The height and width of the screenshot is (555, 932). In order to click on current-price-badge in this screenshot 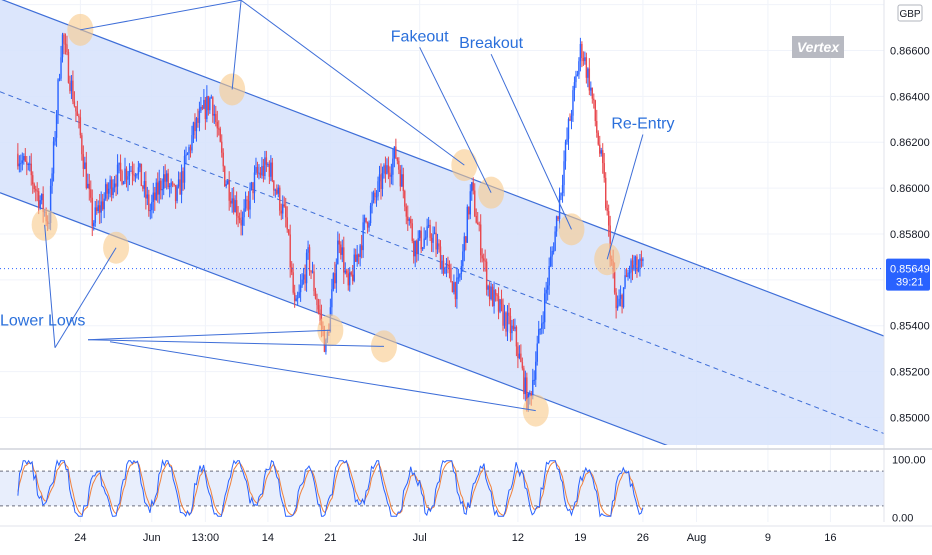, I will do `click(908, 274)`.